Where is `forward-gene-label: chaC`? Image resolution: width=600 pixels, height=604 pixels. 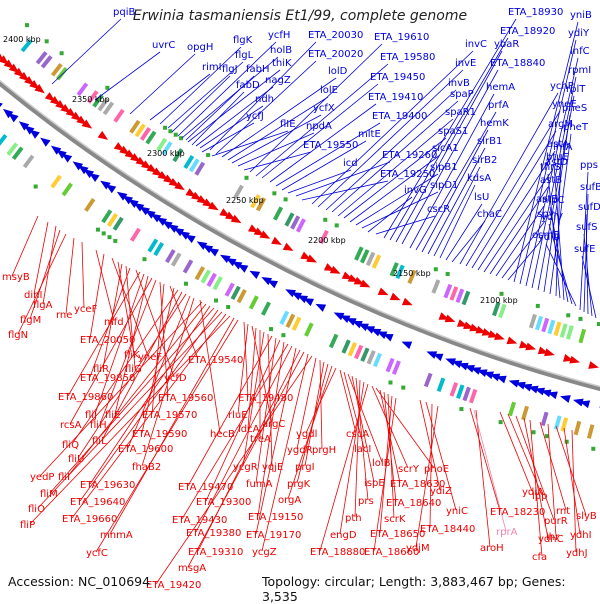 forward-gene-label: chaC is located at coordinates (489, 214).